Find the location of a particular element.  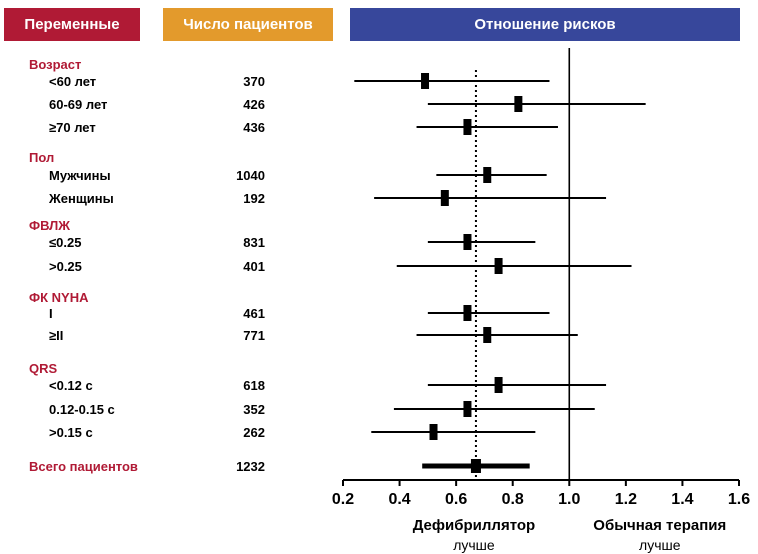

row-label: ≥70 лет is located at coordinates (72, 127).